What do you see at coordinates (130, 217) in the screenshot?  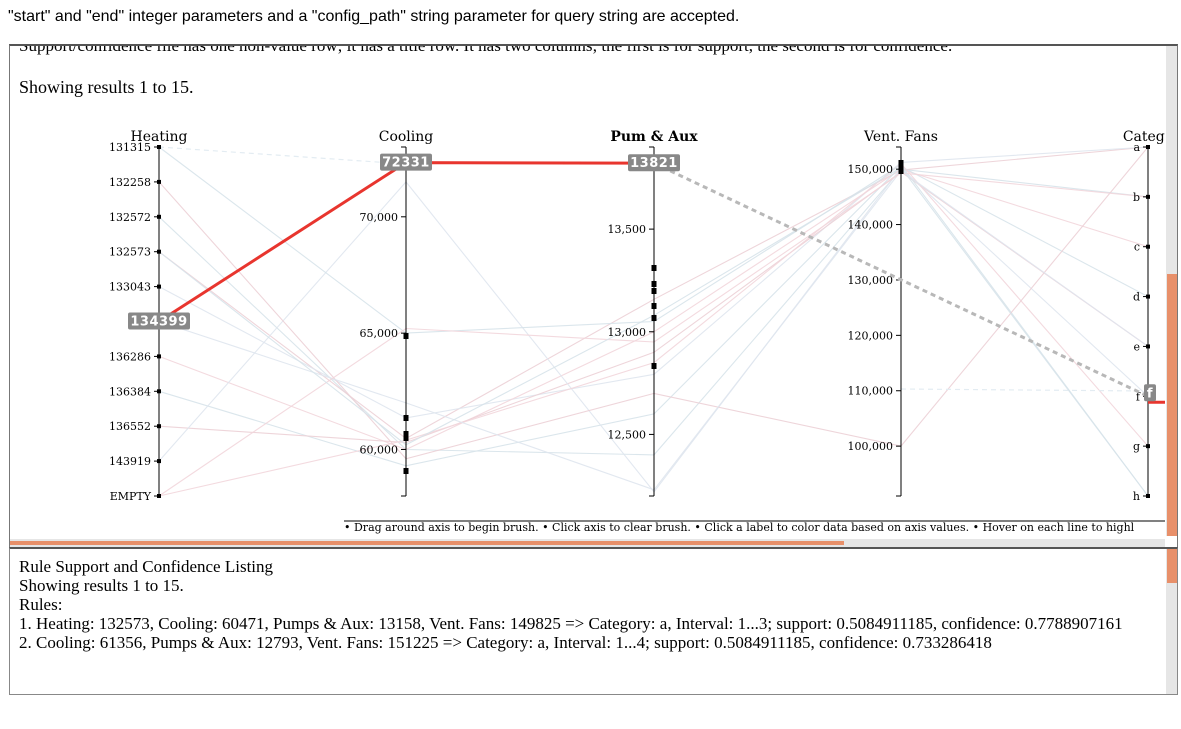 I see `axis-tick-label: 132572` at bounding box center [130, 217].